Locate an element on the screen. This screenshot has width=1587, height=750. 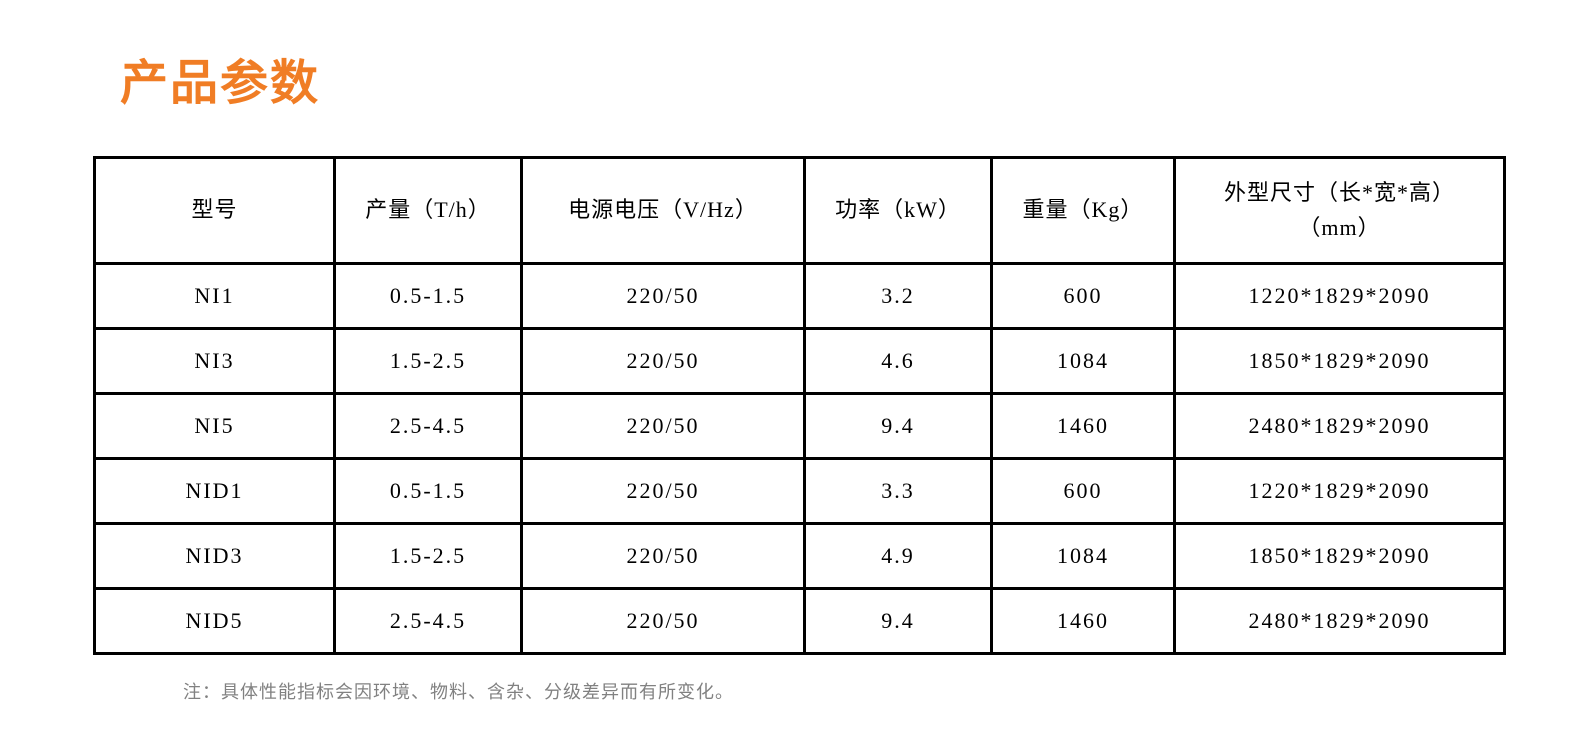
table-cell: NI3 is located at coordinates (214, 361).